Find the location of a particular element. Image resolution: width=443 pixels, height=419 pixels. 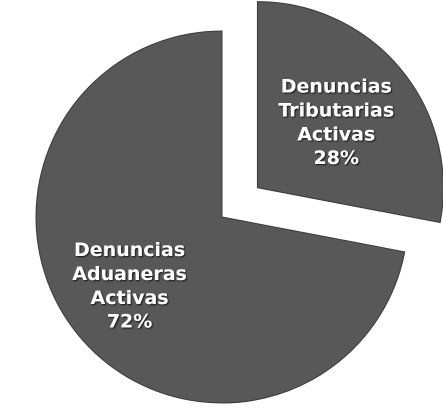

category-label: Denuncias Aduaneras Activas is located at coordinates (129, 273).